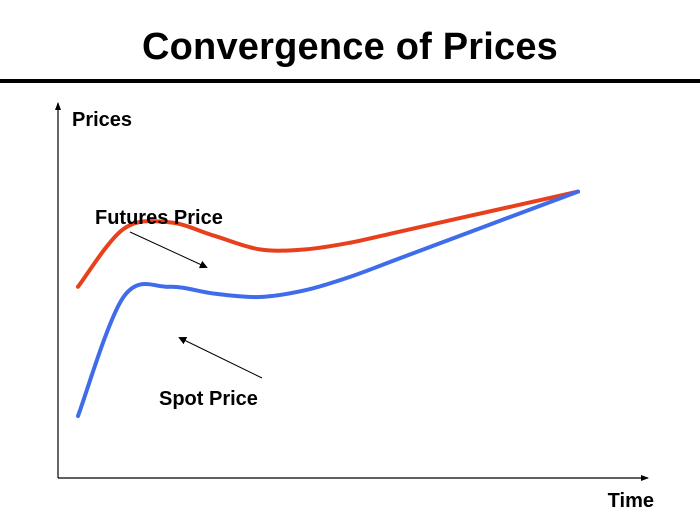 The height and width of the screenshot is (525, 700). I want to click on y-axis-label: Prices, so click(102, 120).